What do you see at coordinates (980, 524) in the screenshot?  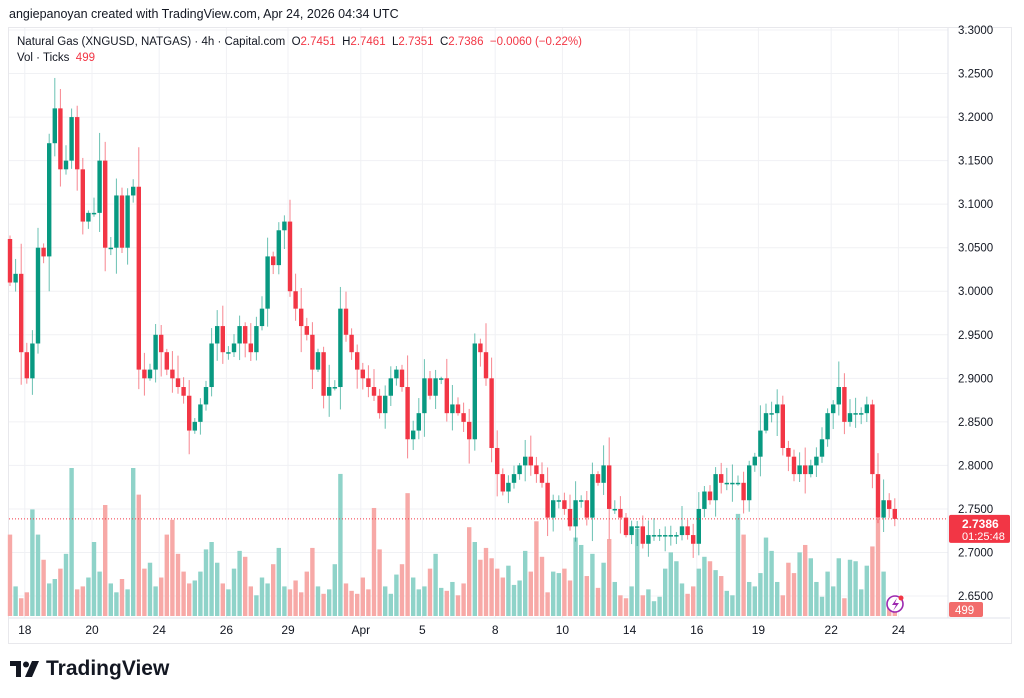 I see `last-price-value: 2.7386` at bounding box center [980, 524].